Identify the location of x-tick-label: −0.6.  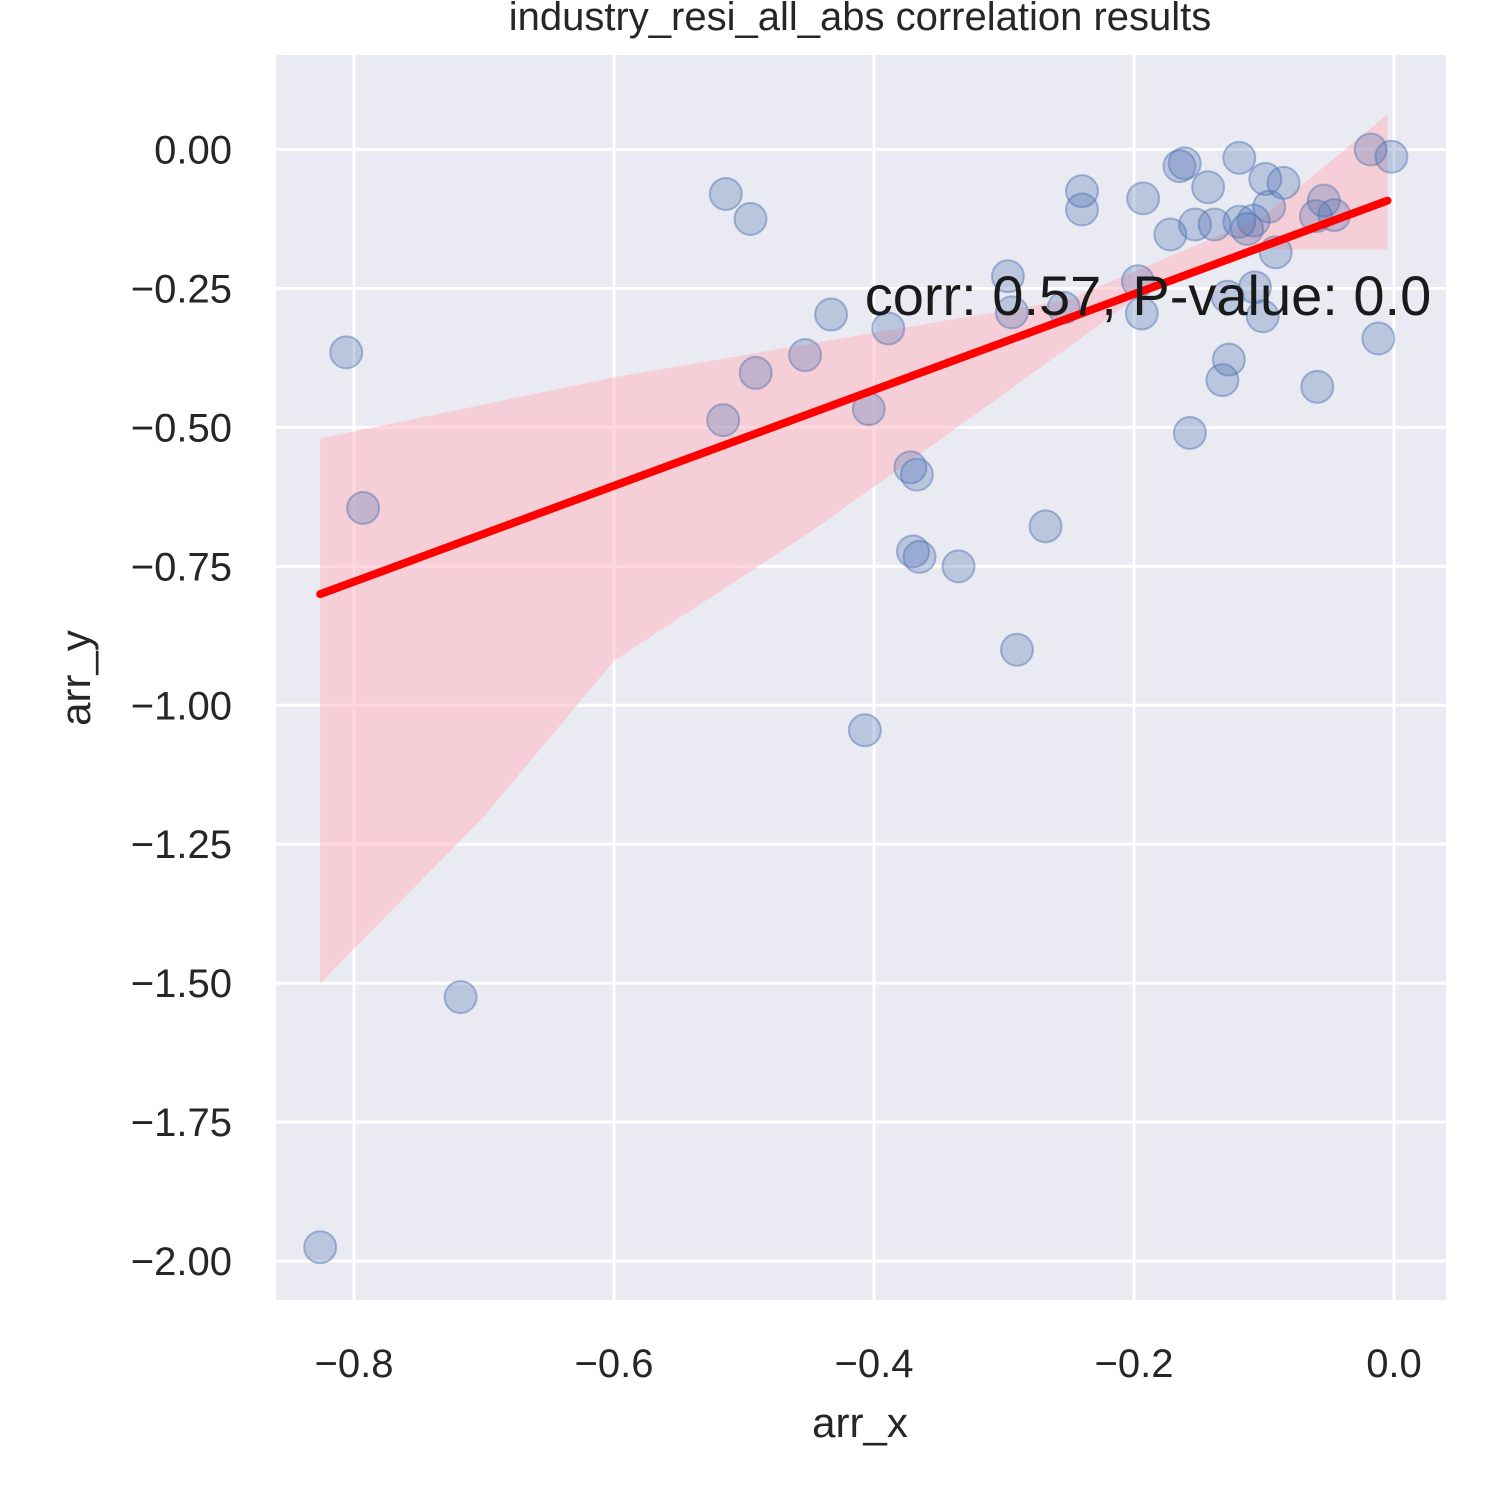
(614, 1364).